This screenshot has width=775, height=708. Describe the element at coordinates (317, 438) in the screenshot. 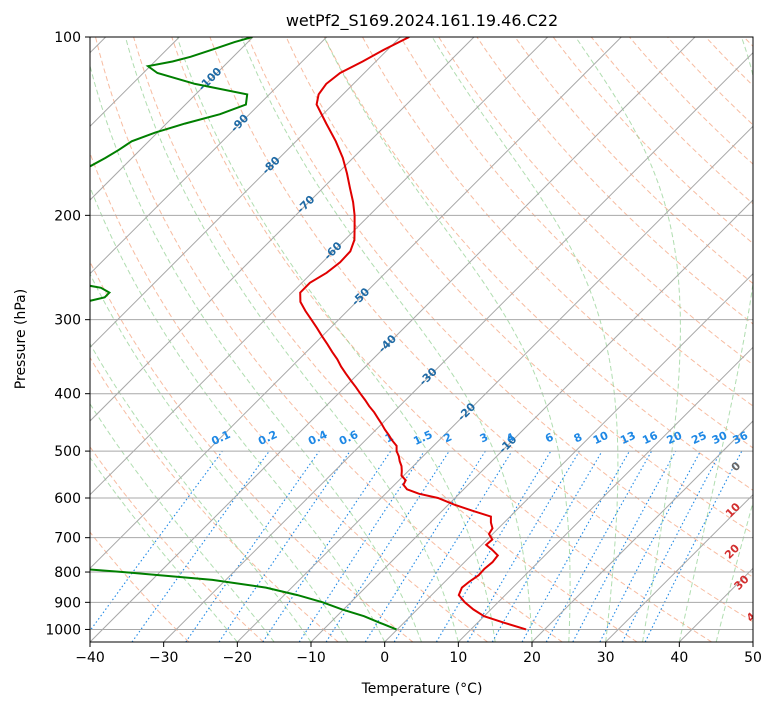

I see `mixing-ratio-label: 0.4` at that location.